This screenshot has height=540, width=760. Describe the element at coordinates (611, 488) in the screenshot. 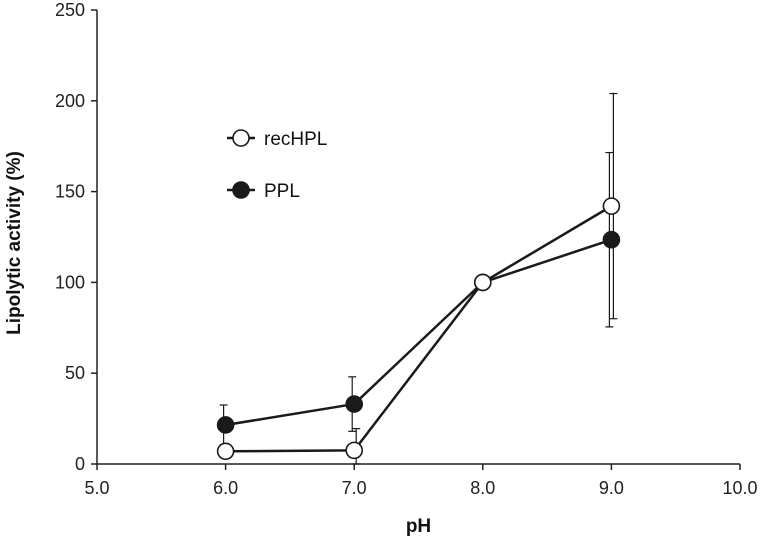

I see `x-tick-label-4: 9.0` at that location.